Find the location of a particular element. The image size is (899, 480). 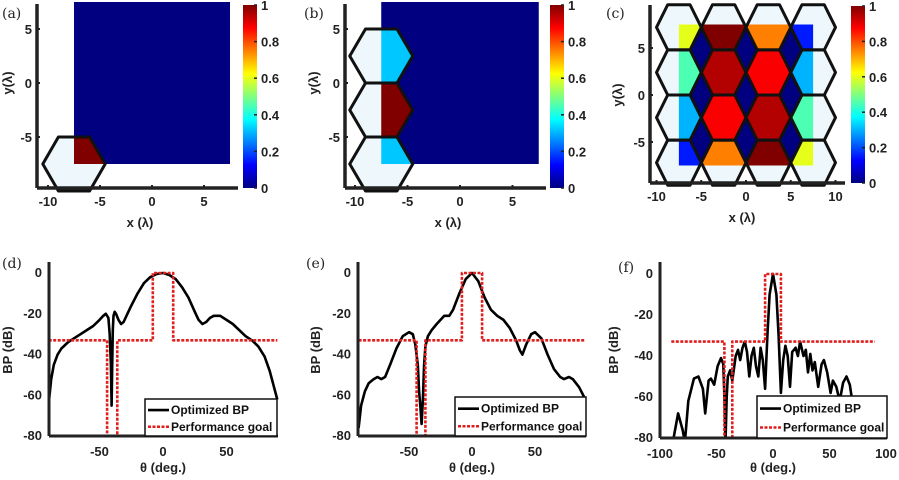

legend: Optimized BP Performance goal is located at coordinates (520, 416).